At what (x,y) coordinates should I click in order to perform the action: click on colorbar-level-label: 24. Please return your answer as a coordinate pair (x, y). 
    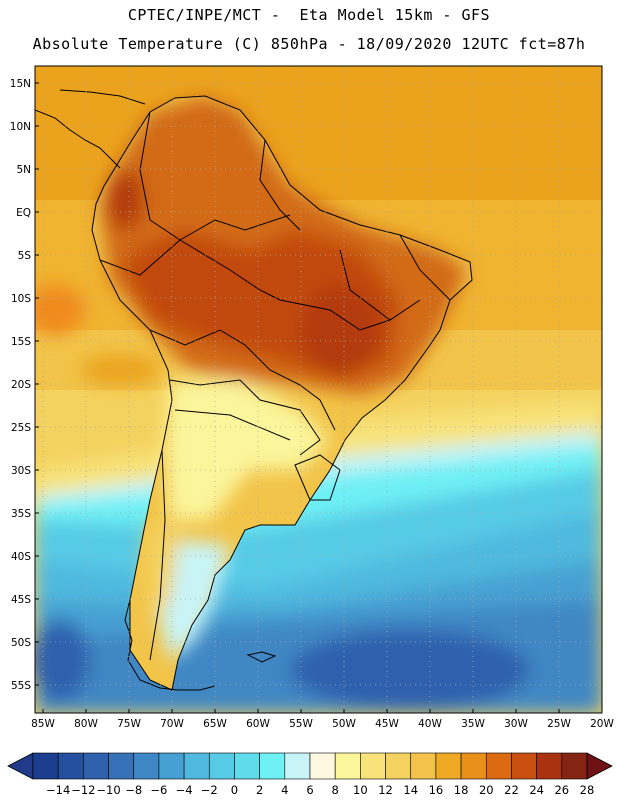
    Looking at the image, I should click on (536, 790).